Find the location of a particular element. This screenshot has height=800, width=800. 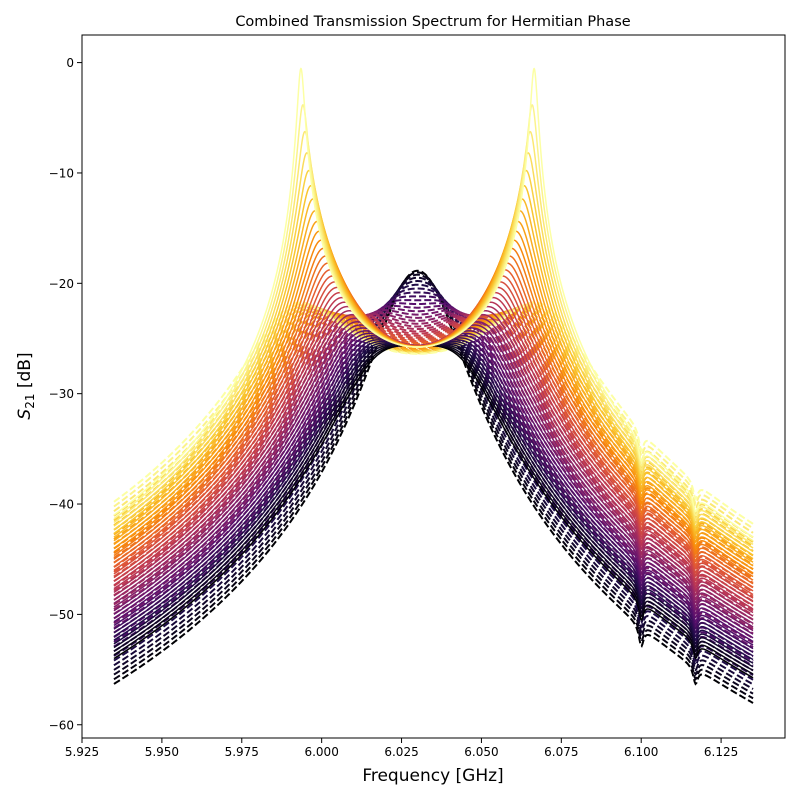

x-tick-label: 6.025 is located at coordinates (401, 752).